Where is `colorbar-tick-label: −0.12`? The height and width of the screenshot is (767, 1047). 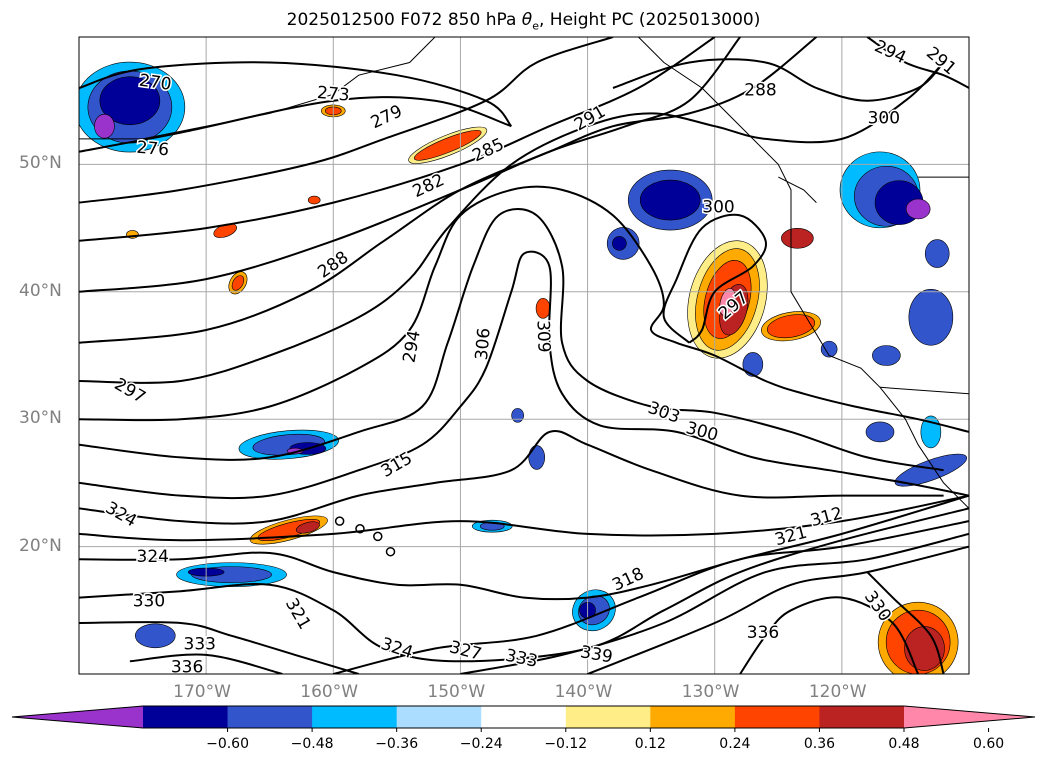
colorbar-tick-label: −0.12 is located at coordinates (565, 744).